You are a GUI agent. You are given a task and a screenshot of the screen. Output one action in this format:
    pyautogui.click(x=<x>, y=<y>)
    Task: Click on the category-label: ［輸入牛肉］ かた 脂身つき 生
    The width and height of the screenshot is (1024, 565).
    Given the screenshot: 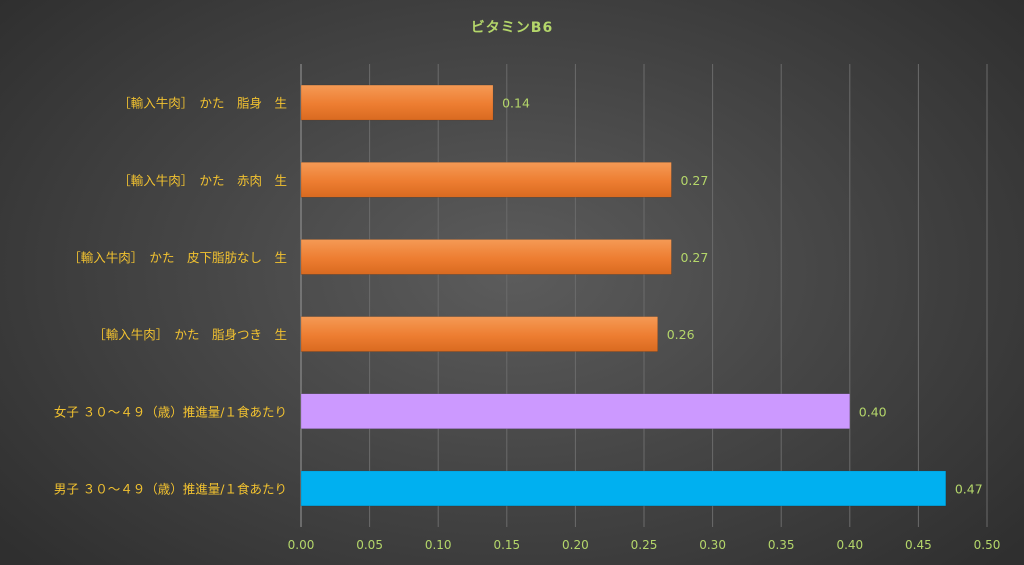 What is the action you would take?
    pyautogui.click(x=190, y=334)
    